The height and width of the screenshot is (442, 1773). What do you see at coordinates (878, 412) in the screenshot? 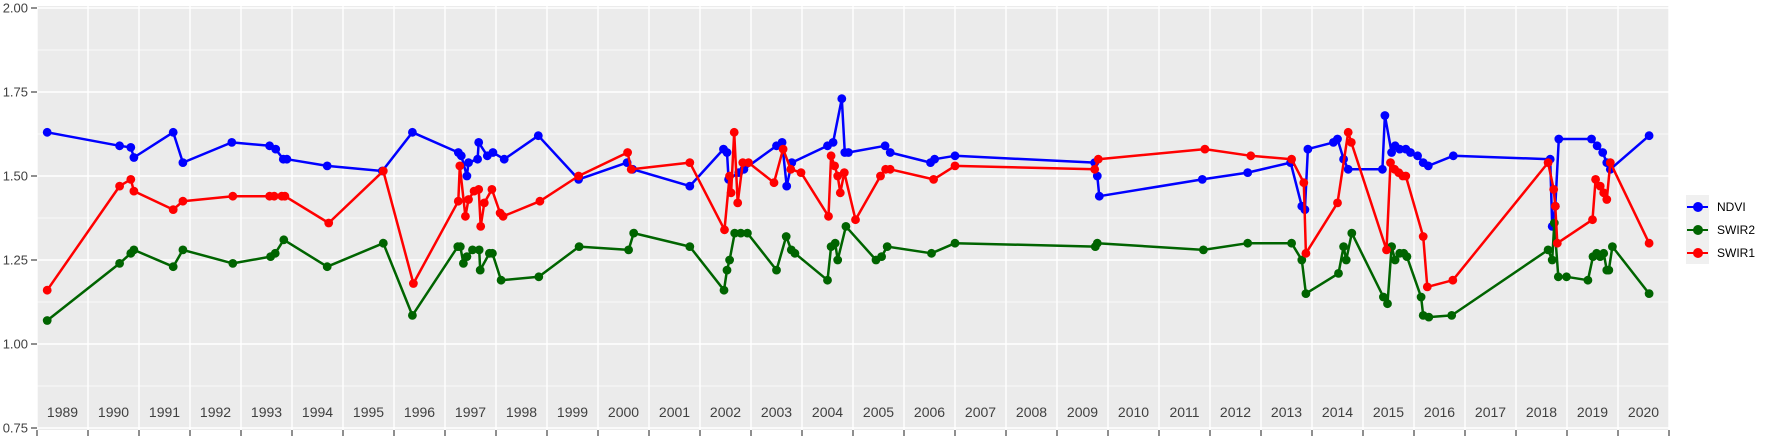
I see `x-tick-label: 2005` at bounding box center [878, 412].